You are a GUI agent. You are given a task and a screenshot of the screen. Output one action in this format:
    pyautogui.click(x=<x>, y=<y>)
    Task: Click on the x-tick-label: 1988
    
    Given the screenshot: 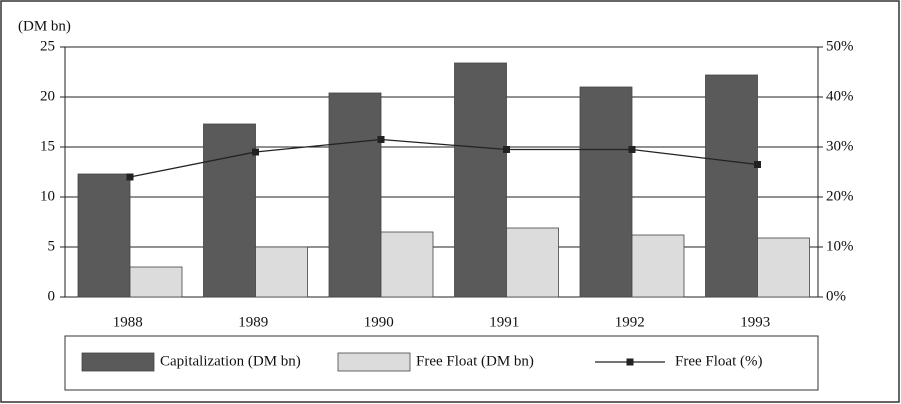 What is the action you would take?
    pyautogui.click(x=128, y=322)
    